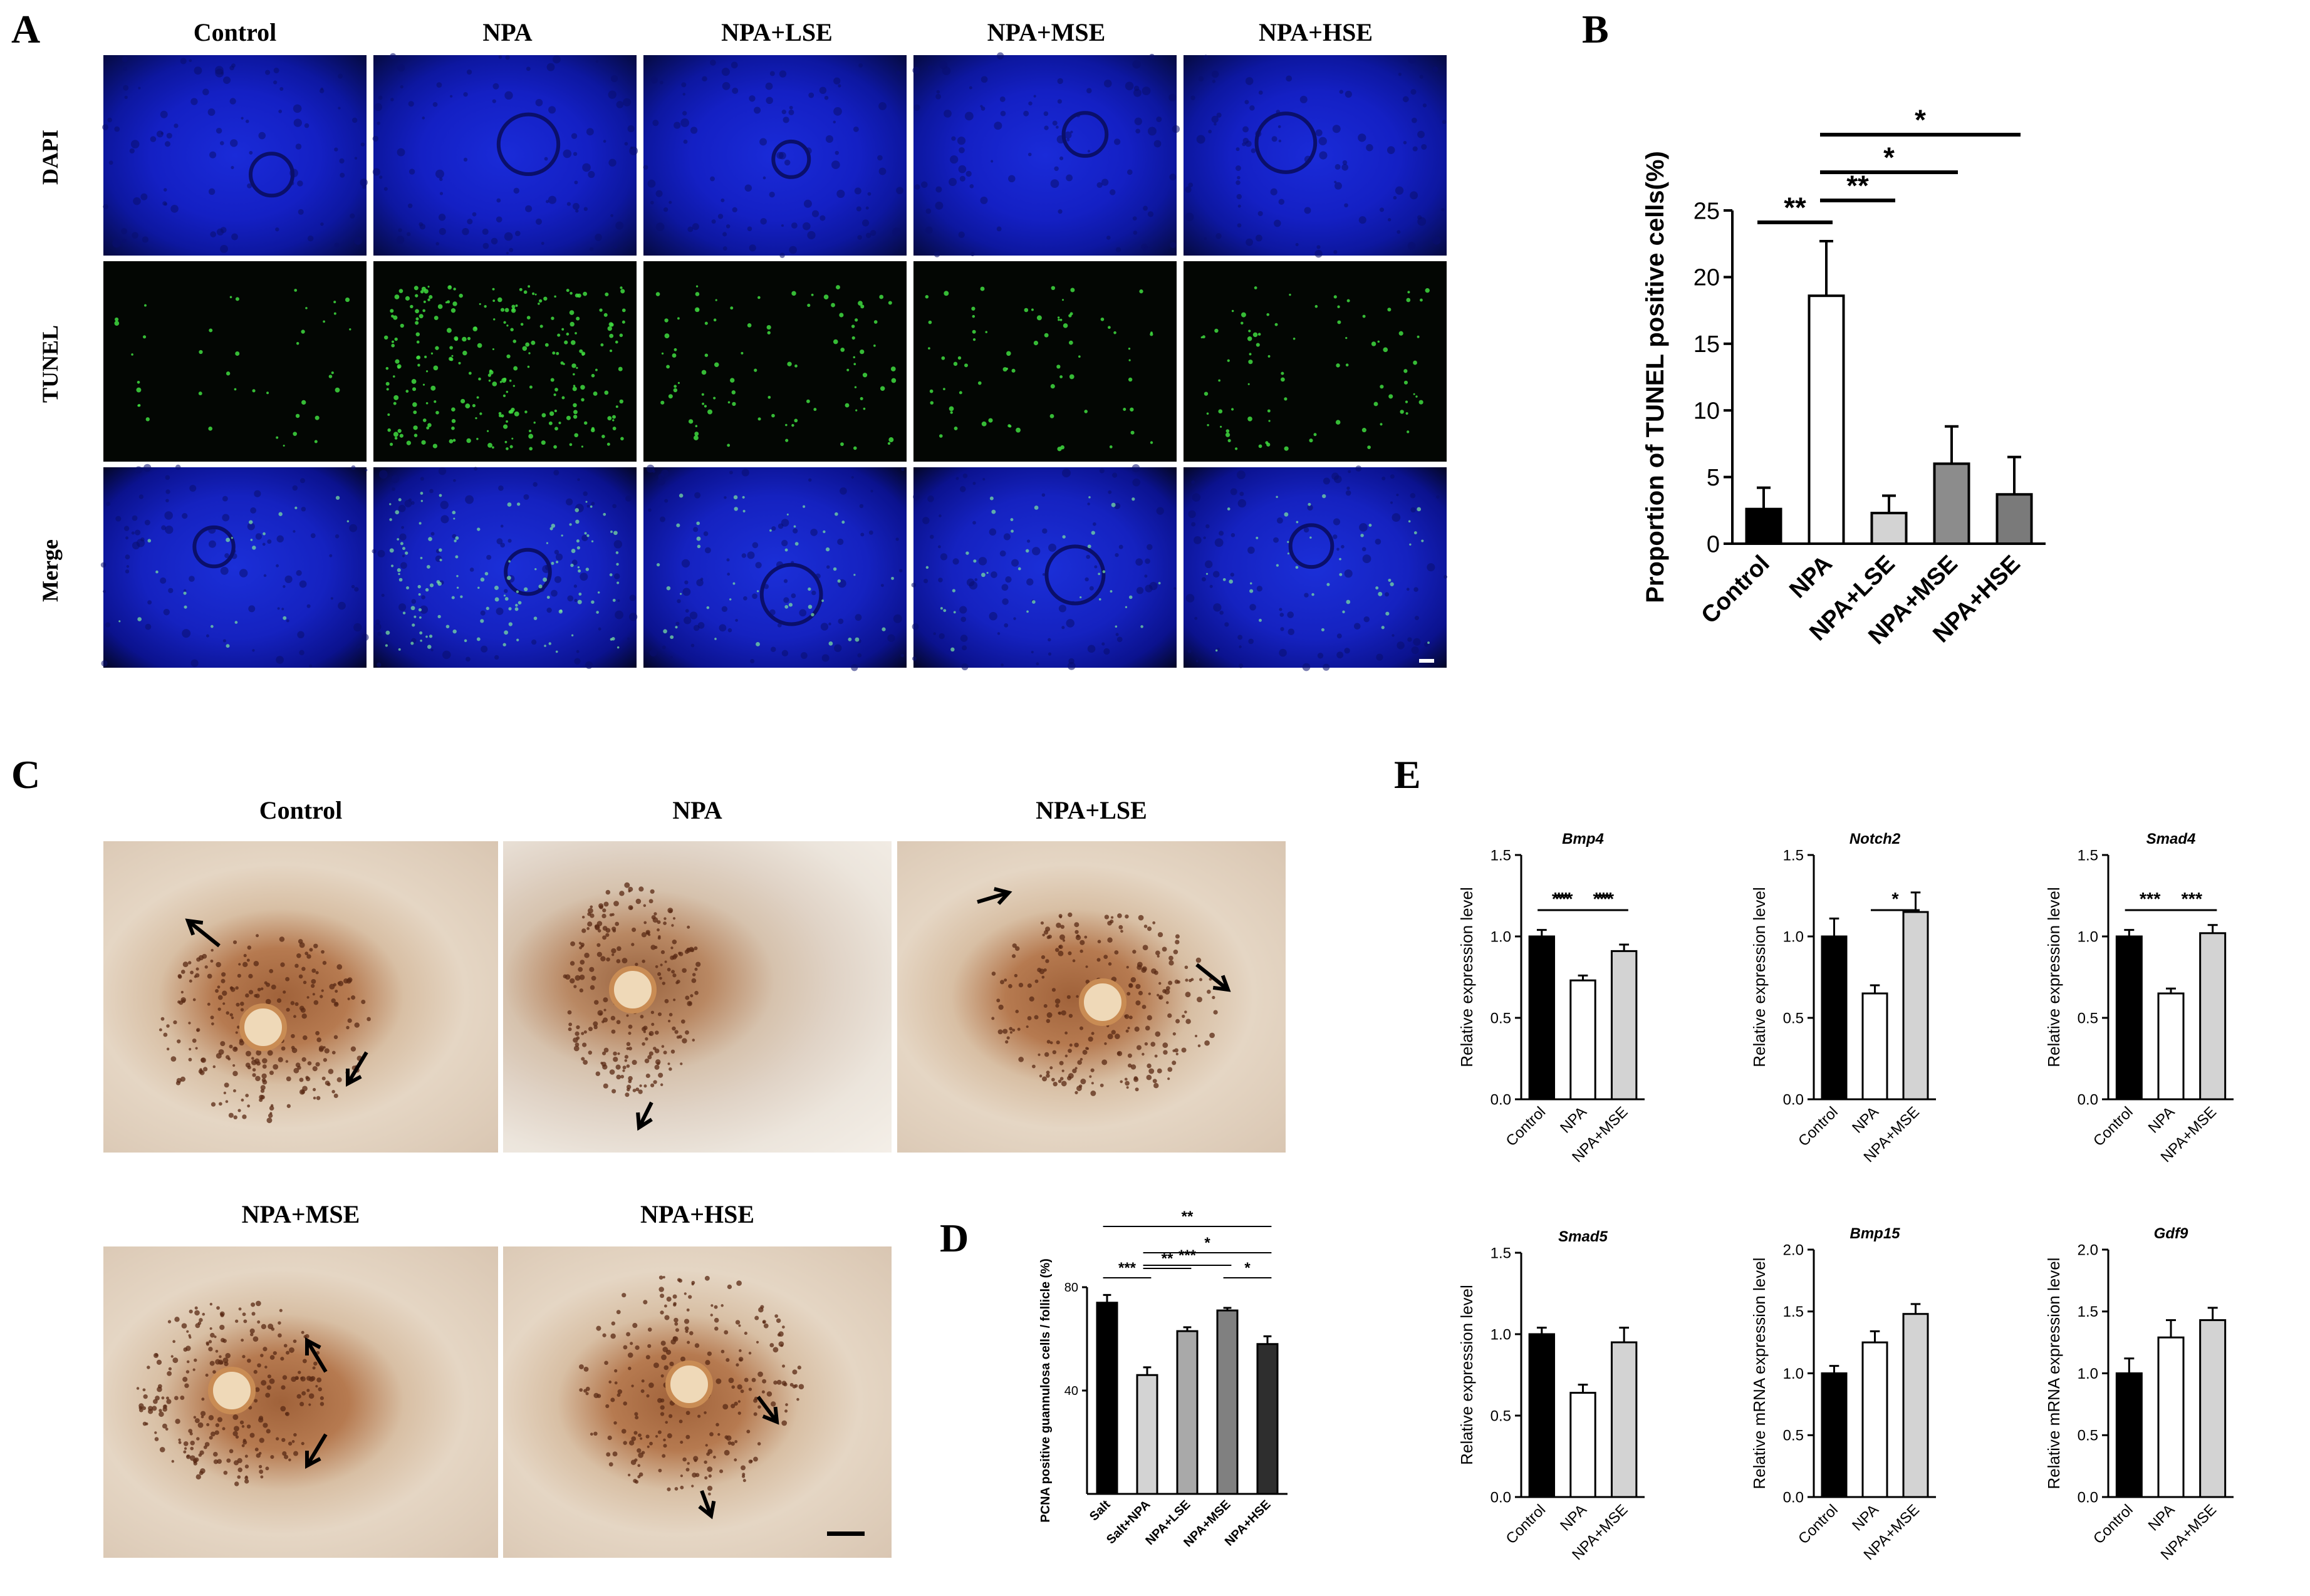  Describe the element at coordinates (1315, 32) in the screenshot. I see `panel-a-group-label: NPA+HSE` at that location.